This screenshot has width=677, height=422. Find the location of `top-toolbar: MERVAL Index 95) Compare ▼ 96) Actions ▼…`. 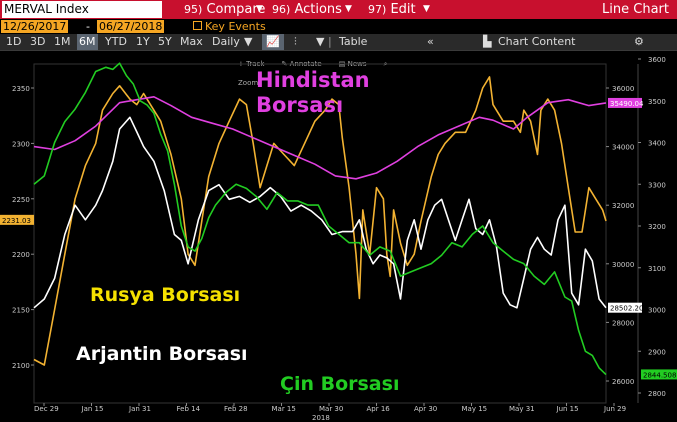

top-toolbar: MERVAL Index 95) Compare ▼ 96) Actions ▼… is located at coordinates (338, 9).